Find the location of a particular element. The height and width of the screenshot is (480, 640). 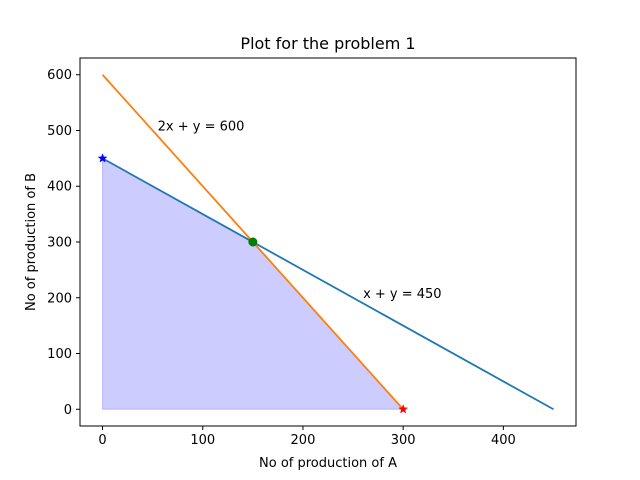

chart-title: Plot for the problem 1 is located at coordinates (327, 43).